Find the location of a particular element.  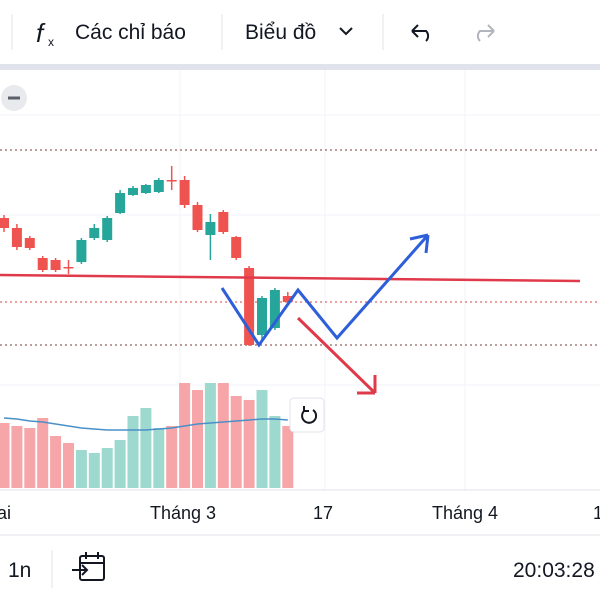

x-tick-label: Tháng 3 is located at coordinates (183, 513).